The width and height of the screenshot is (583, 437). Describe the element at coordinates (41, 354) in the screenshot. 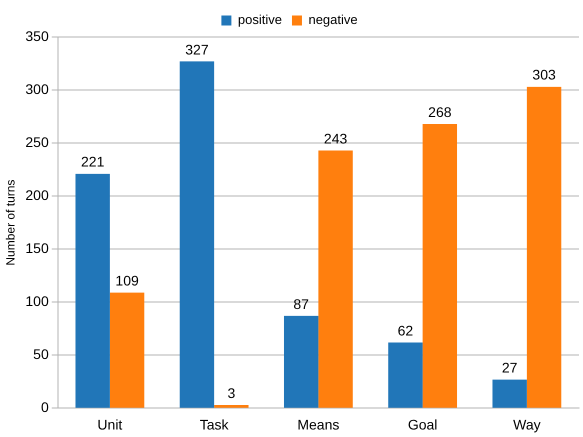

I see `y-tick-label: 50` at that location.